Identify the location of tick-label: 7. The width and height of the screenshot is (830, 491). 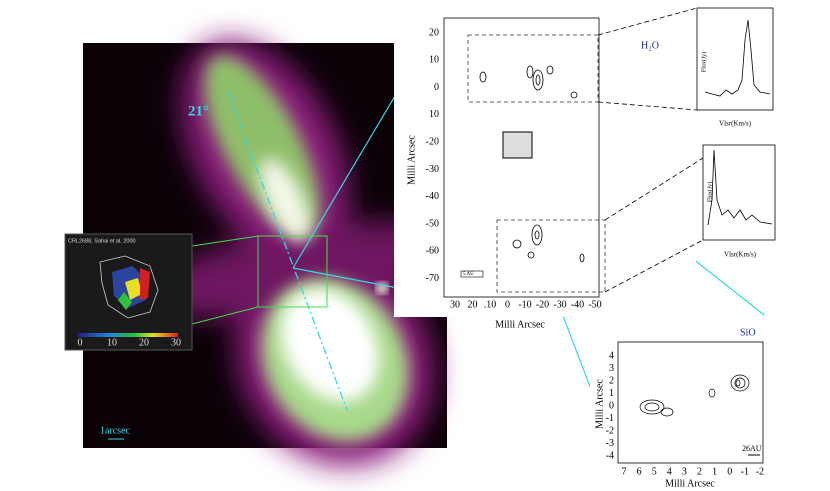
(624, 471).